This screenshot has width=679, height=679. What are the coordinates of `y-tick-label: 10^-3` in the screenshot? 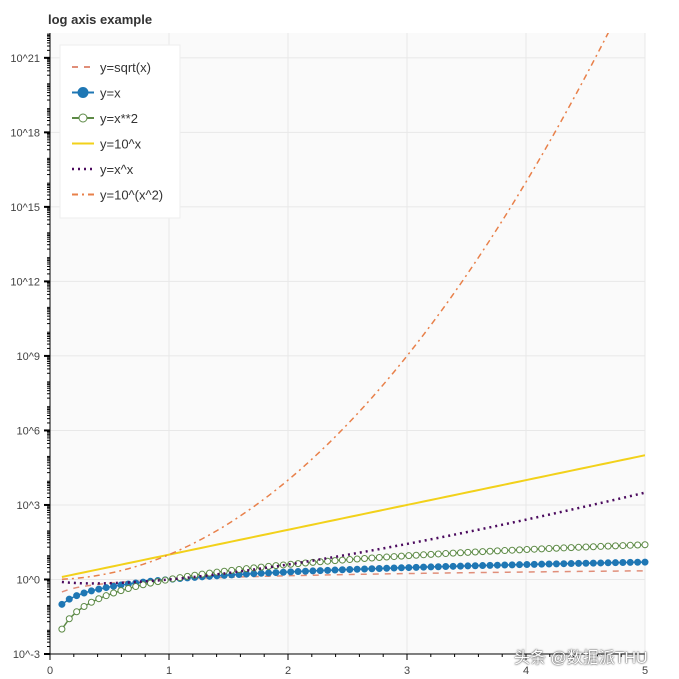 It's located at (26, 655).